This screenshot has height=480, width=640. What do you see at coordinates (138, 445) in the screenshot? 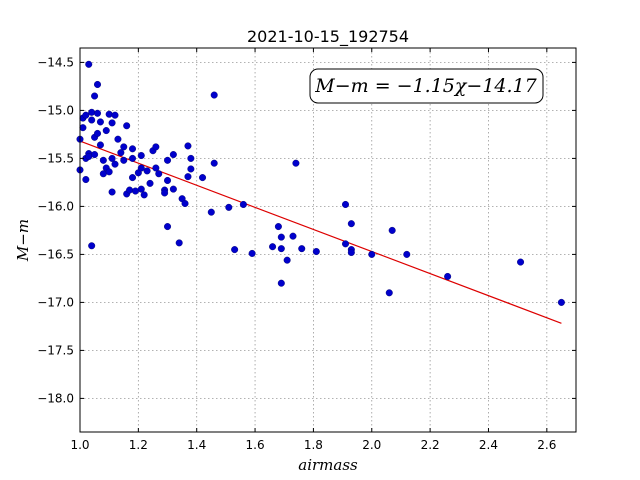
I see `x-tick-label: 1.2` at bounding box center [138, 445].